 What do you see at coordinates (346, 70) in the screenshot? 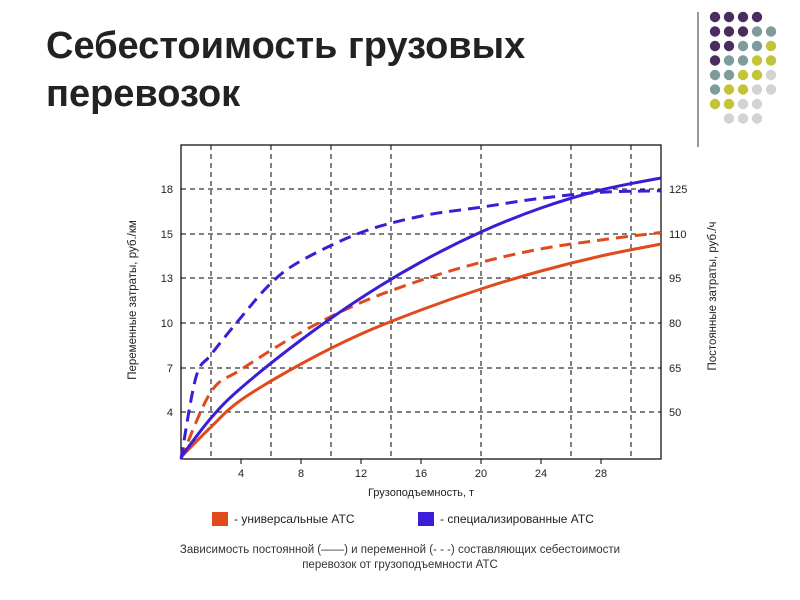
I see `slide-title: Себестоимость грузовых перевозок` at bounding box center [346, 70].